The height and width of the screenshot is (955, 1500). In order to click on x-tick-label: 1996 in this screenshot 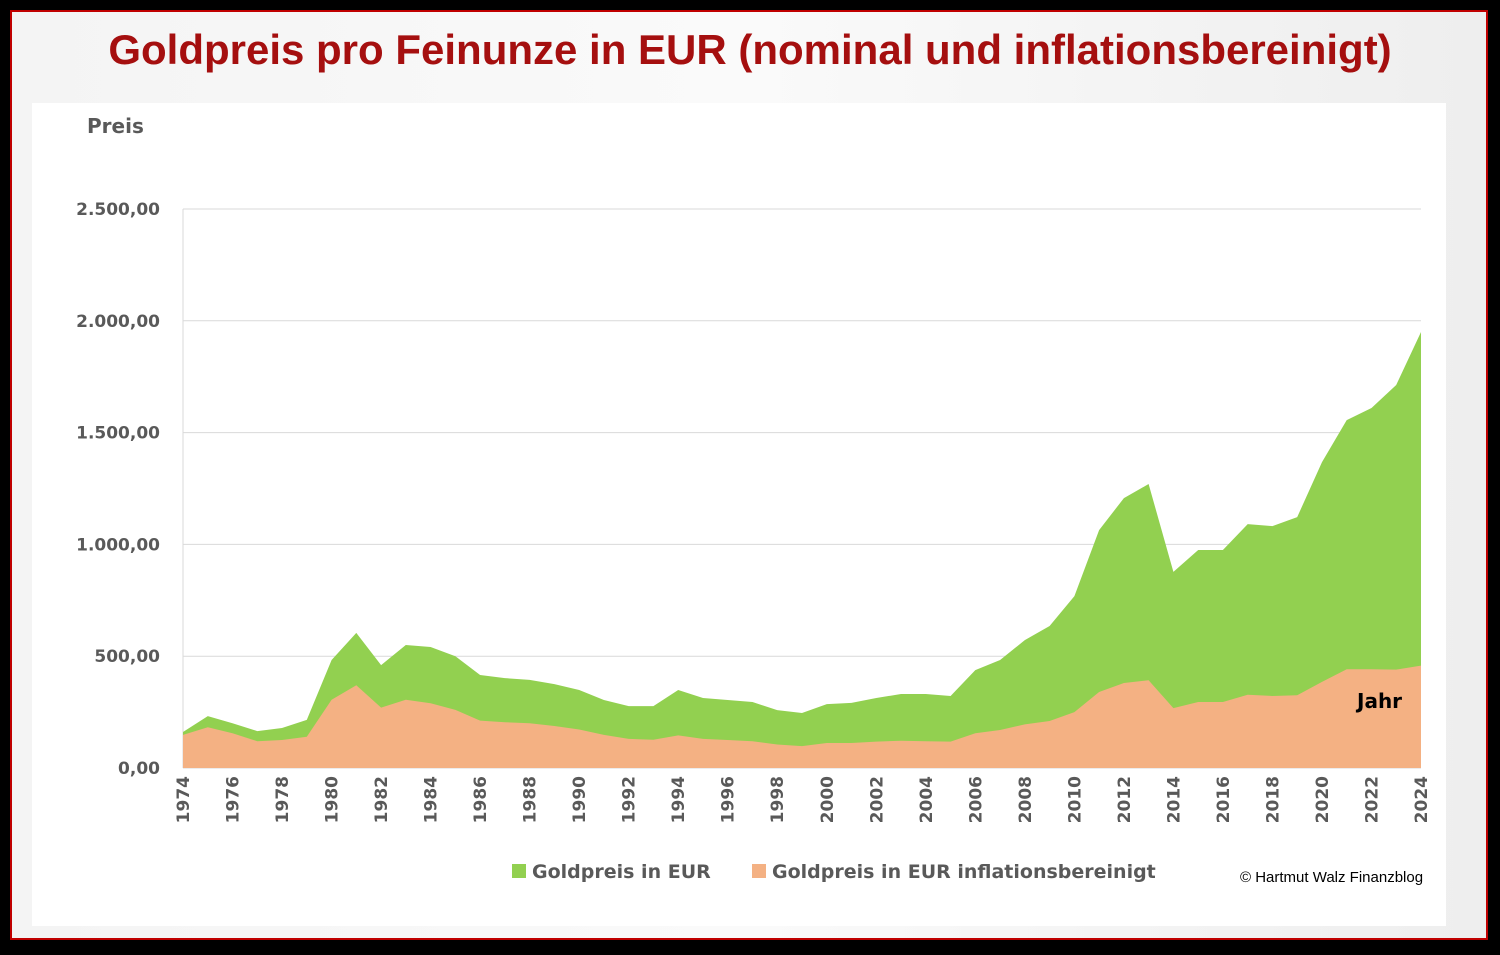, I will do `click(729, 799)`.